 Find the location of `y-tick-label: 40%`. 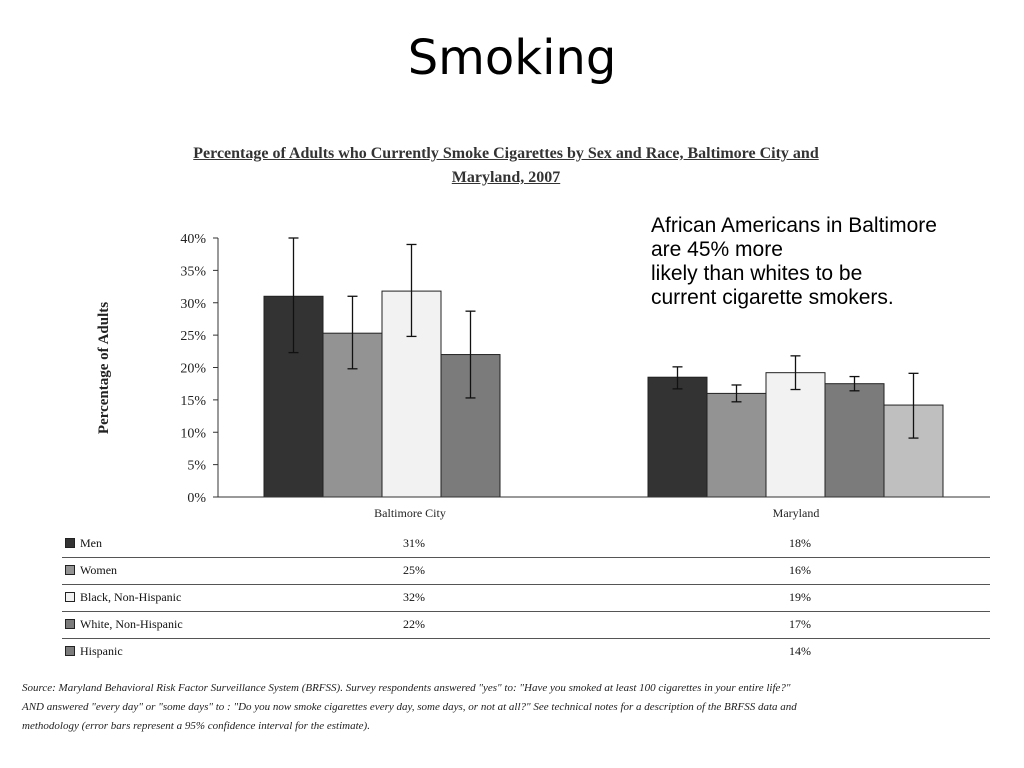

y-tick-label: 40% is located at coordinates (193, 239).